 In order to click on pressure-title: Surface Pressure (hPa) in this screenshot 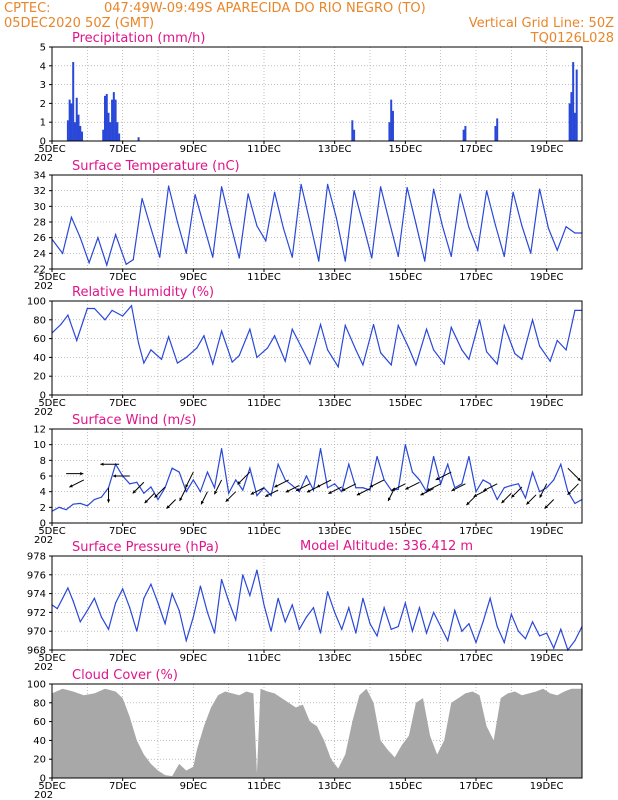, I will do `click(145, 547)`.